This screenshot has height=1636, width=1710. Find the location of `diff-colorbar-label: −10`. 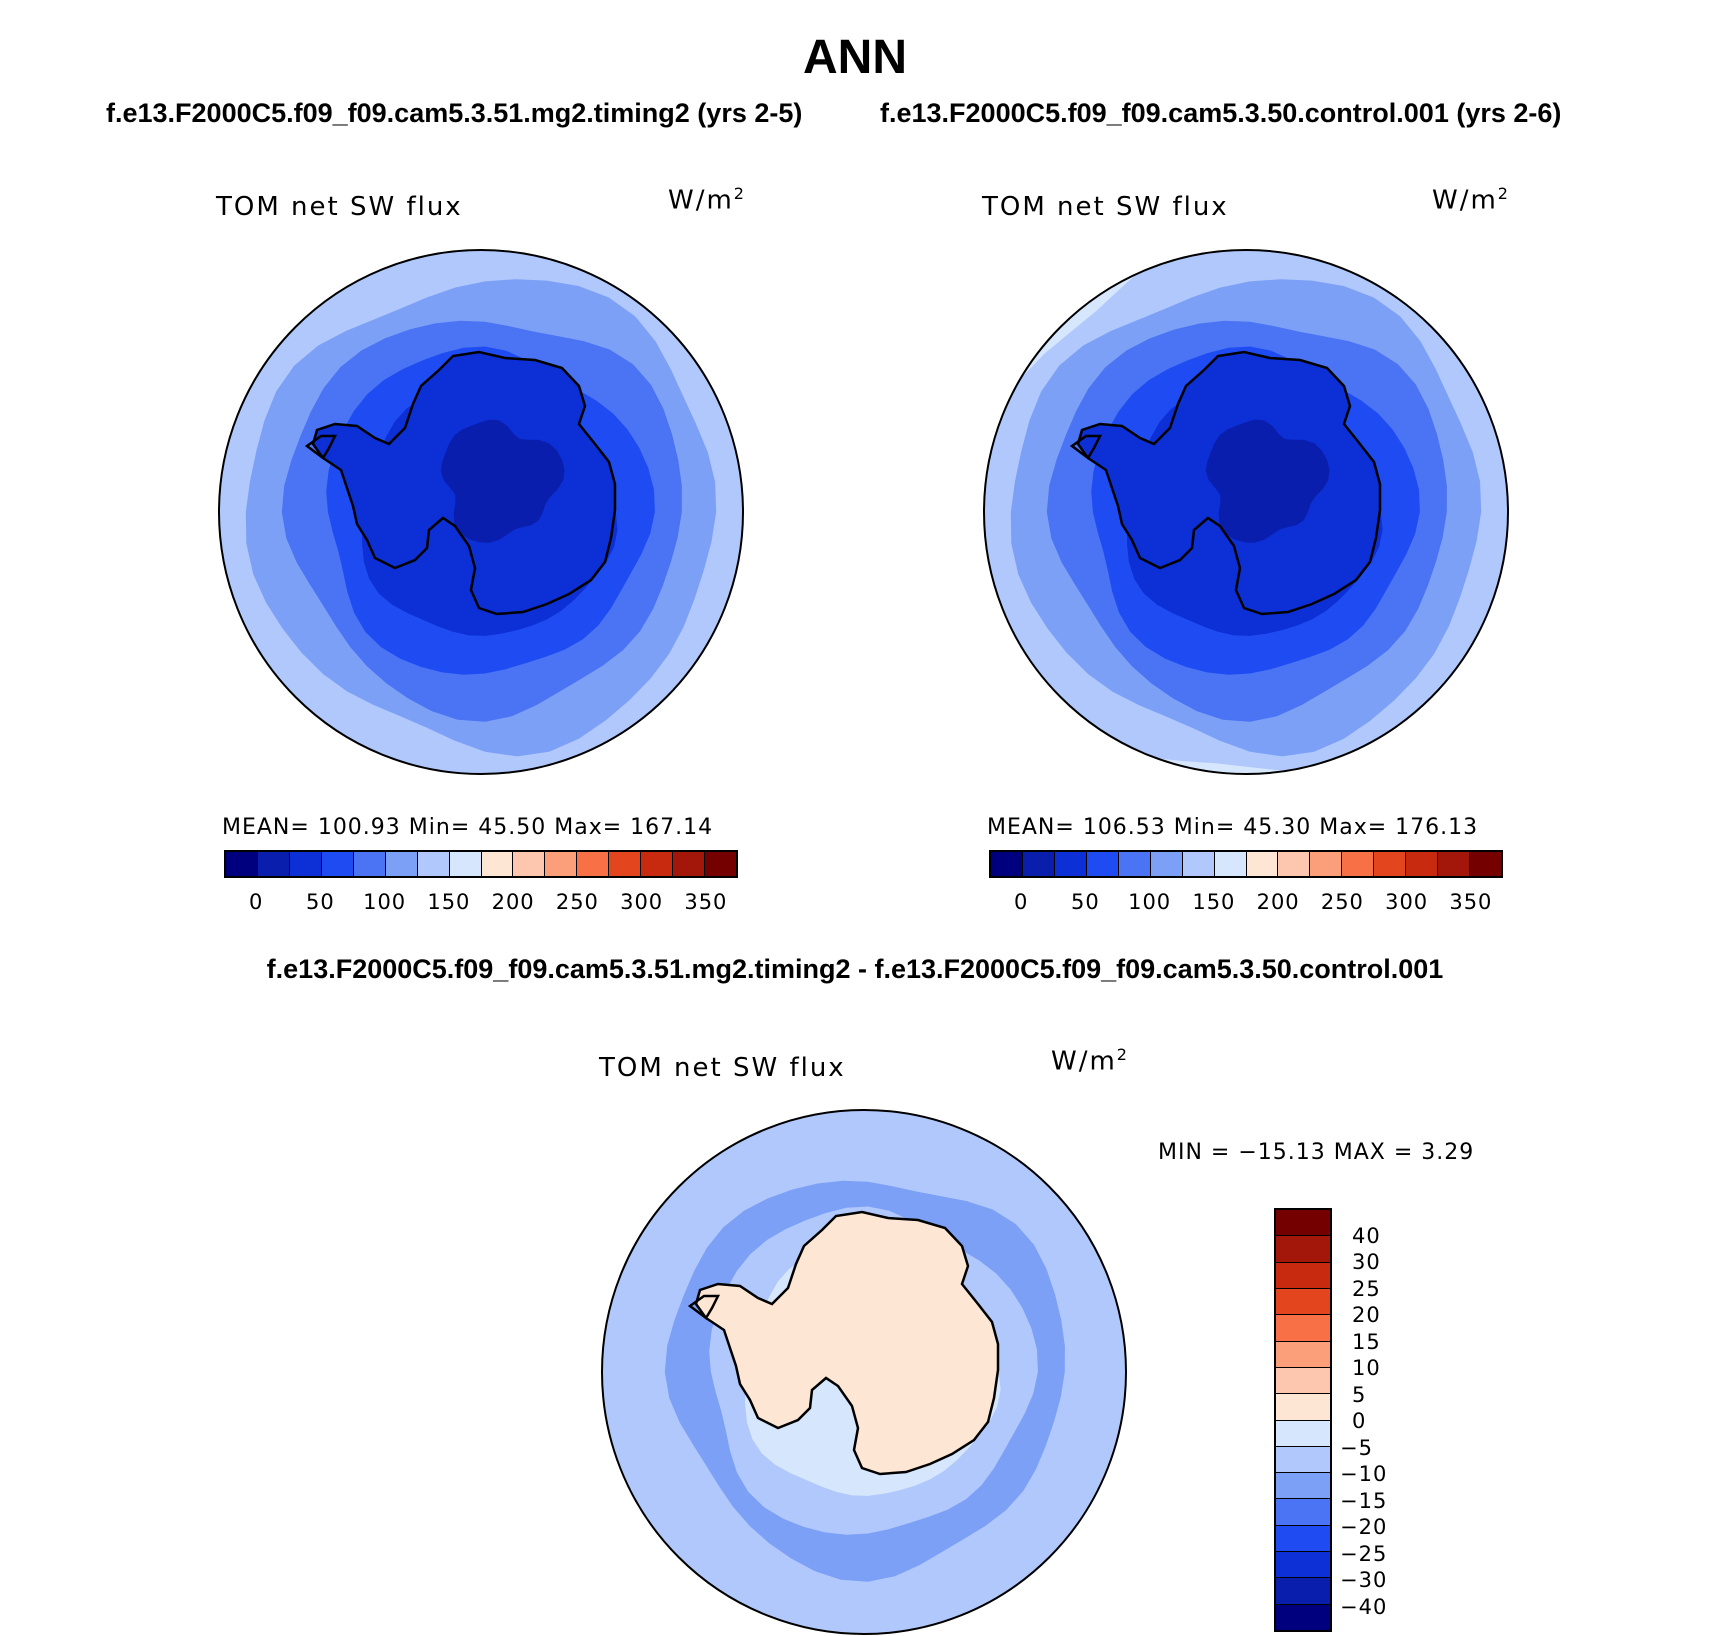

diff-colorbar-label: −10 is located at coordinates (1364, 1474).